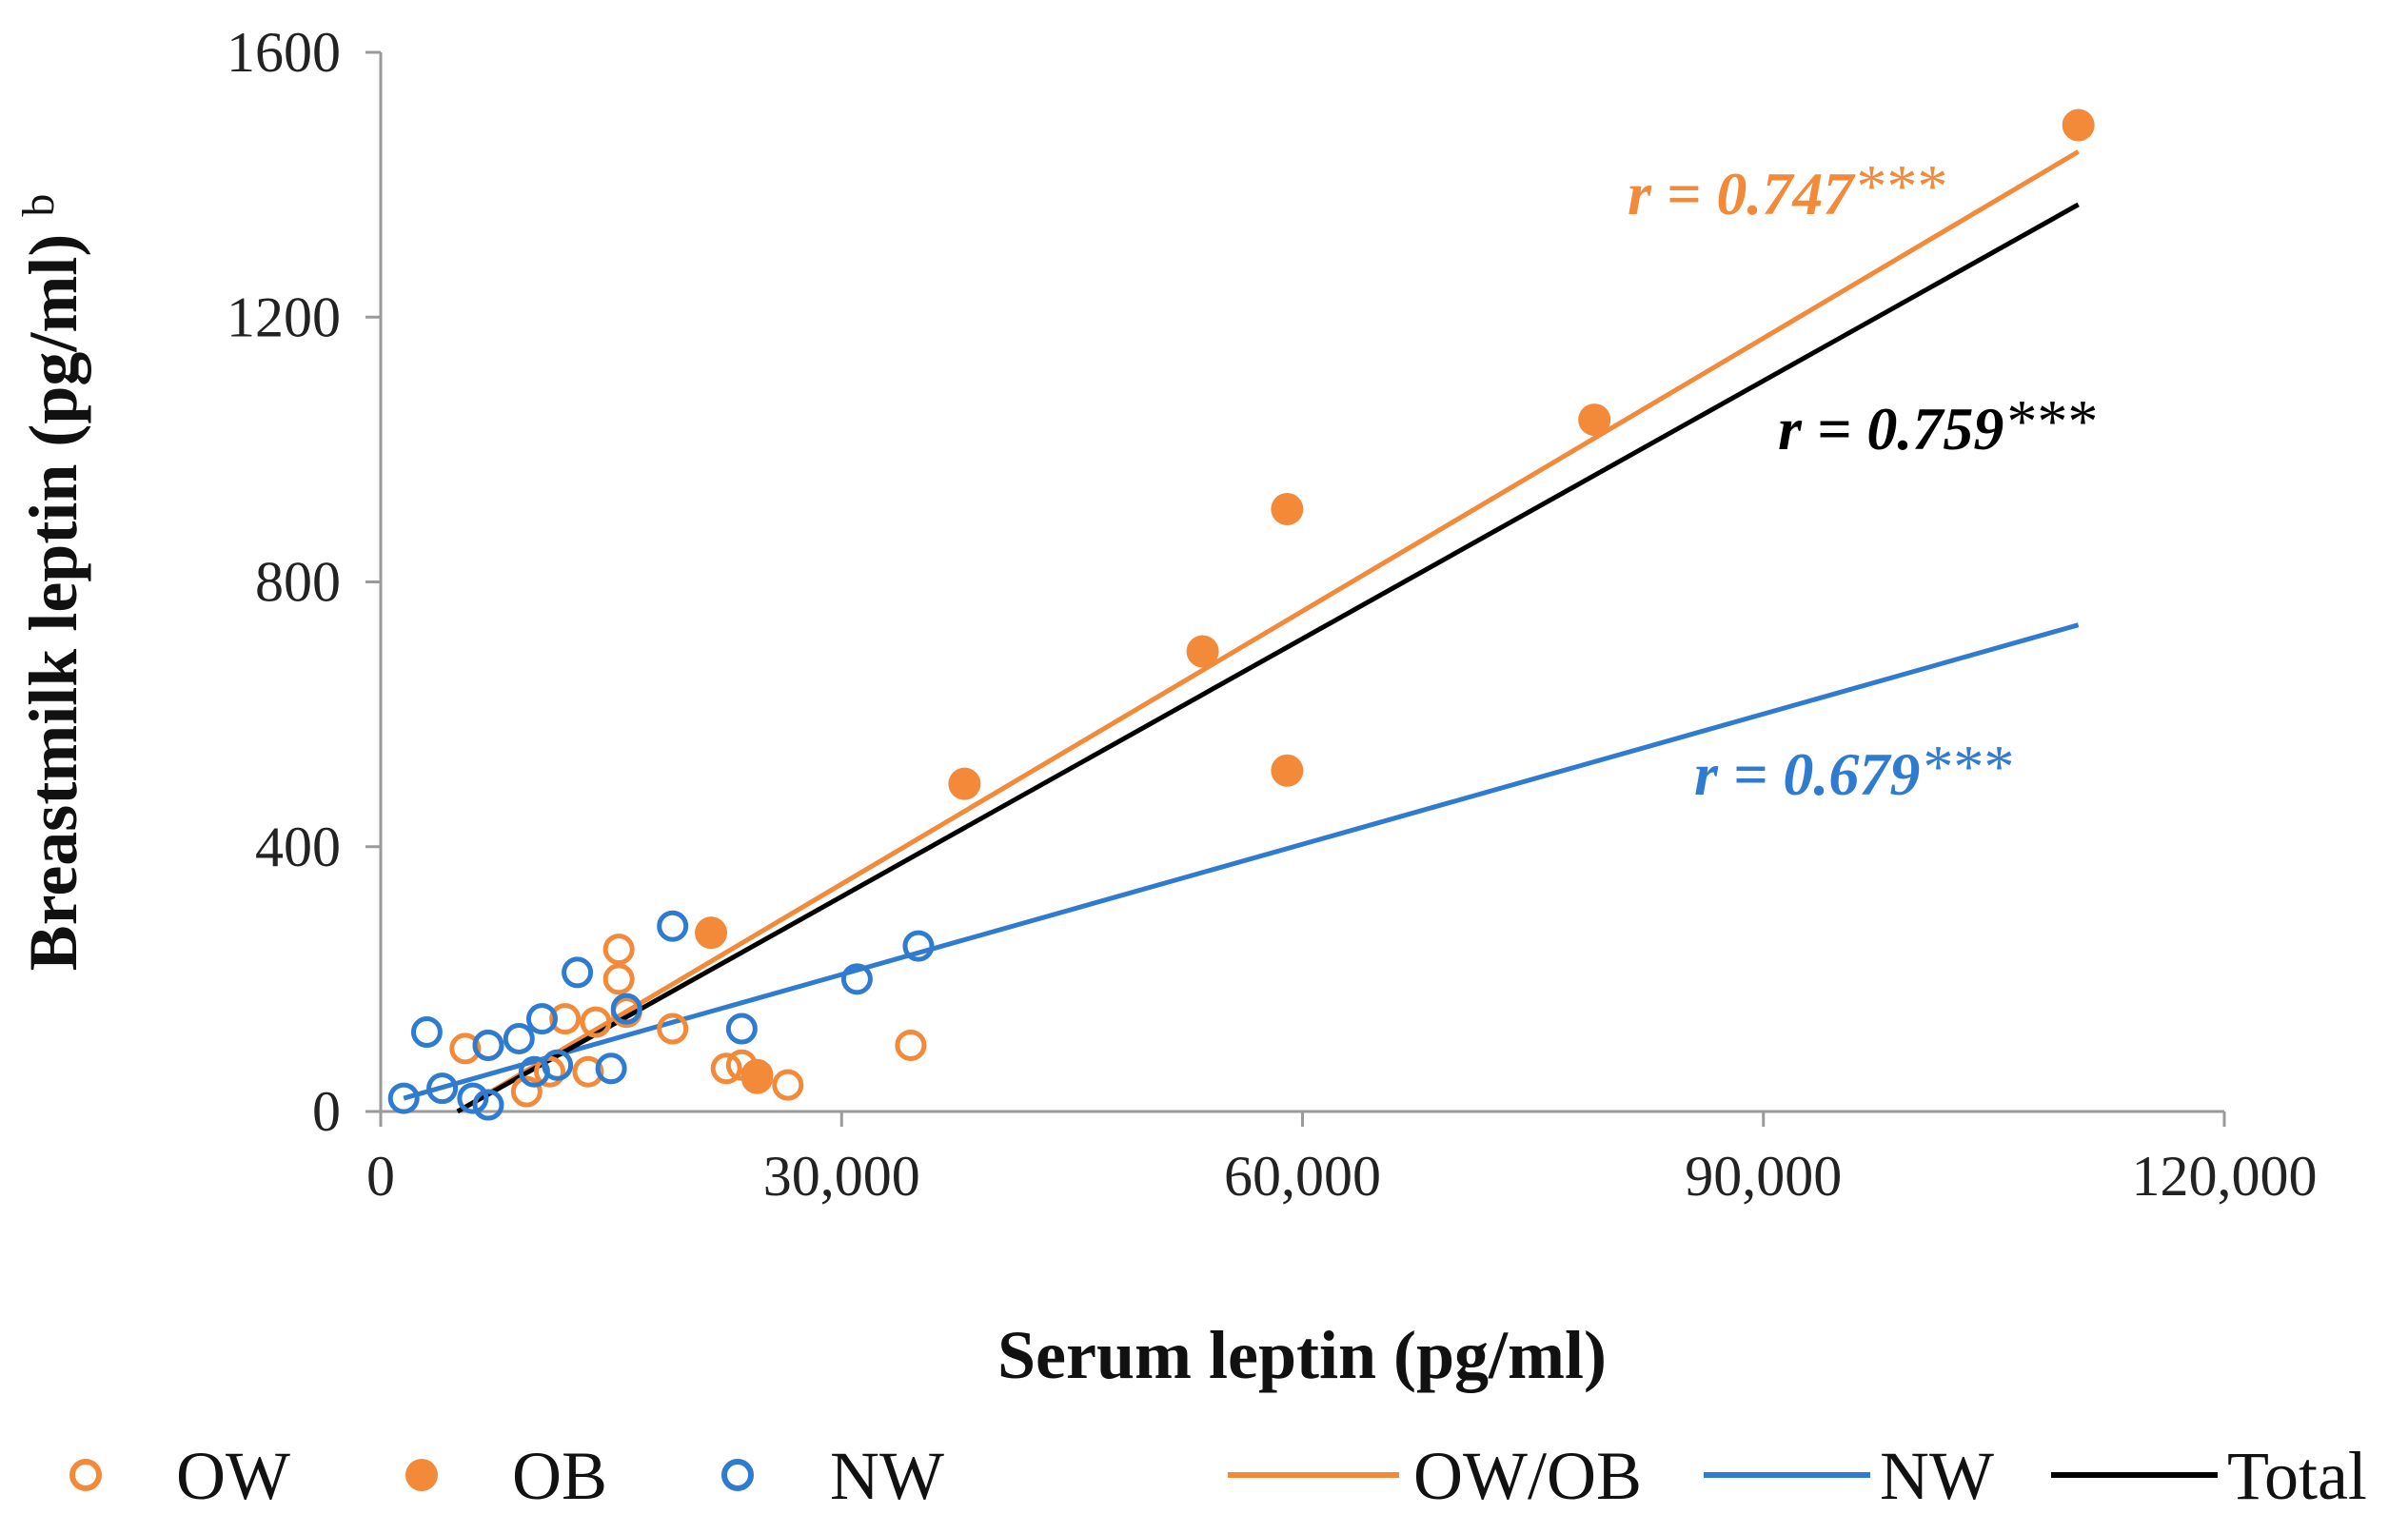  Describe the element at coordinates (233, 1476) in the screenshot. I see `legend-ow-label: OW` at that location.